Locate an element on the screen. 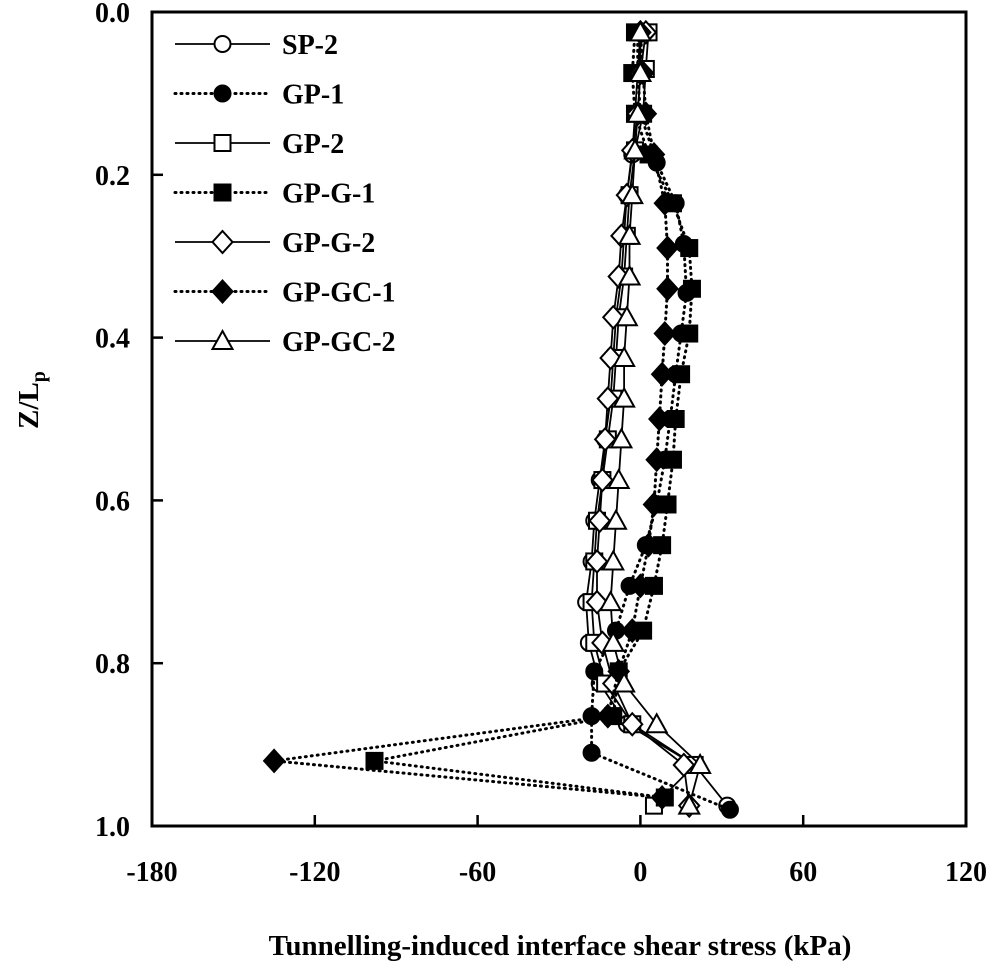 This screenshot has height=972, width=995. legend-label: SP-2 is located at coordinates (310, 45).